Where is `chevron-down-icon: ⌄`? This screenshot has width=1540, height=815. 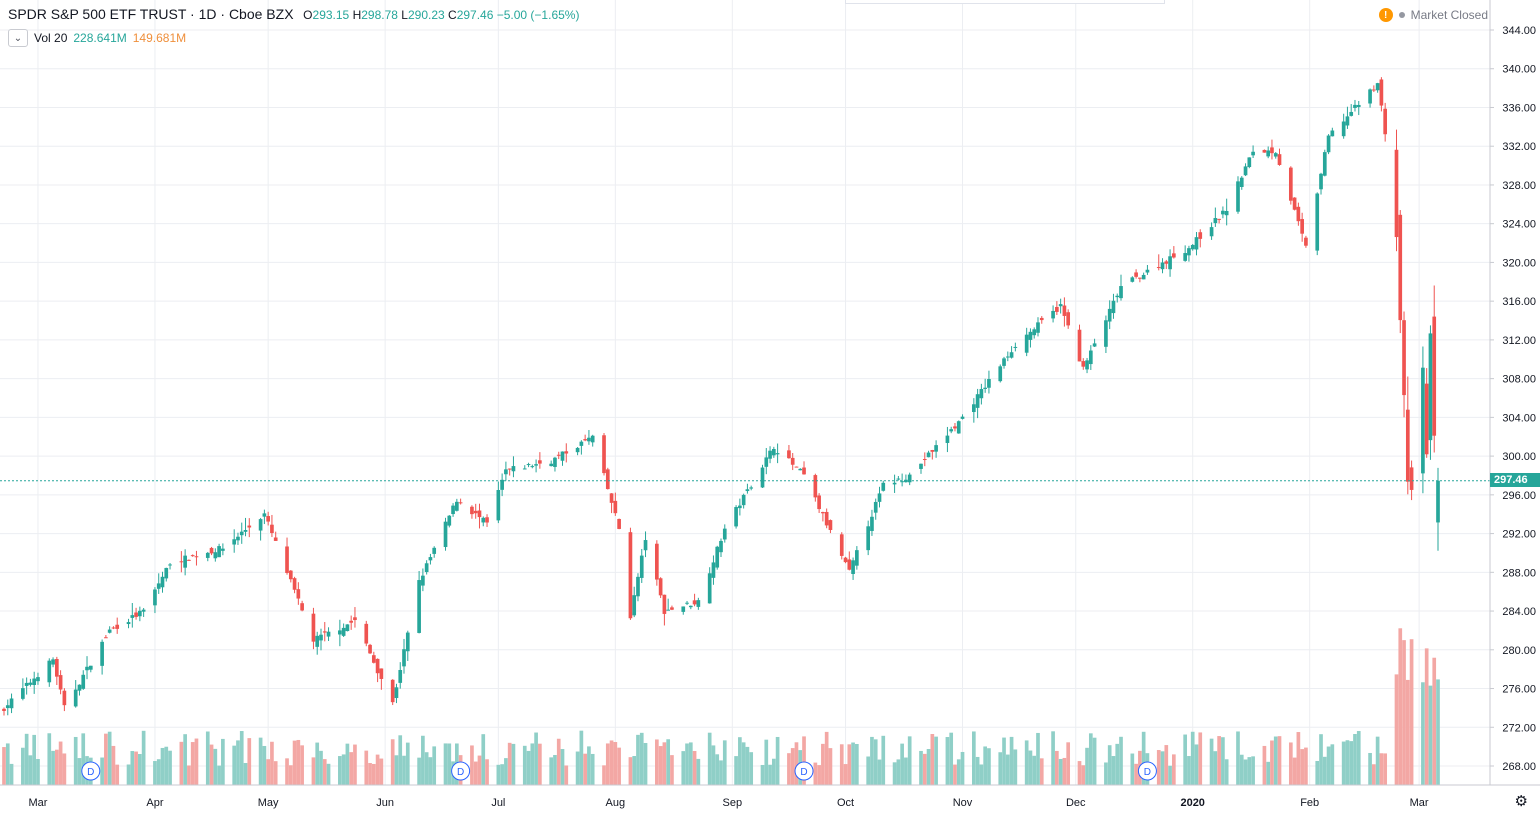
chevron-down-icon: ⌄ is located at coordinates (18, 38).